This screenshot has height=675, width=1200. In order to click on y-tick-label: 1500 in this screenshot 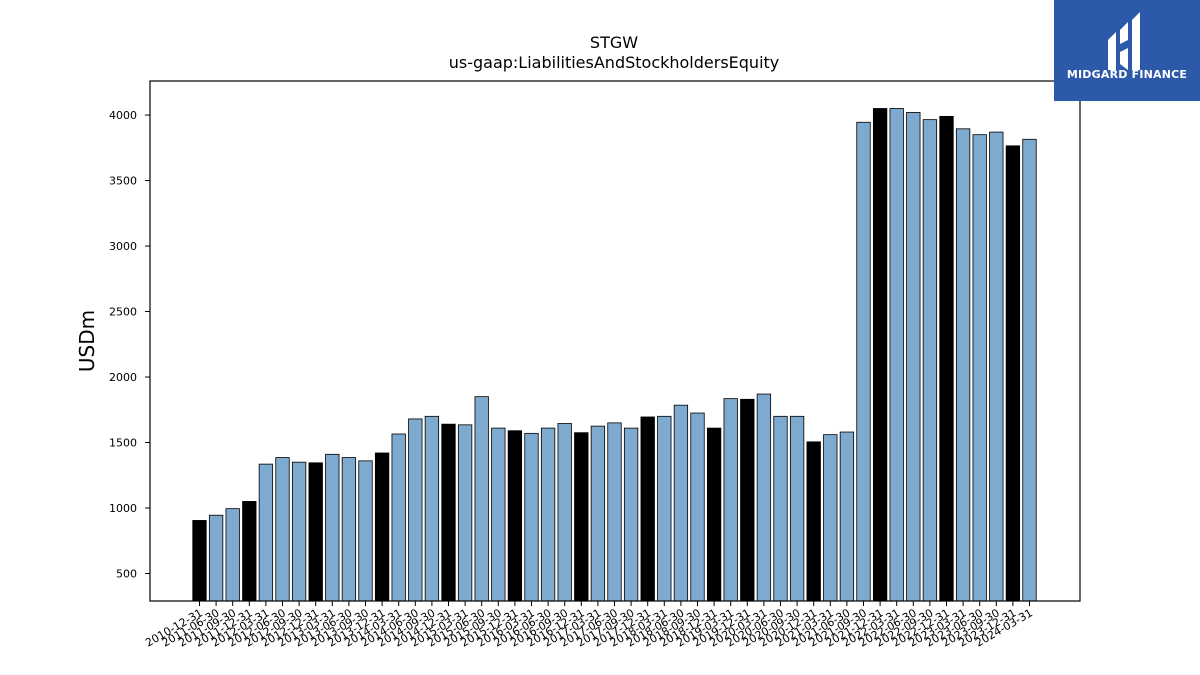, I will do `click(123, 443)`.